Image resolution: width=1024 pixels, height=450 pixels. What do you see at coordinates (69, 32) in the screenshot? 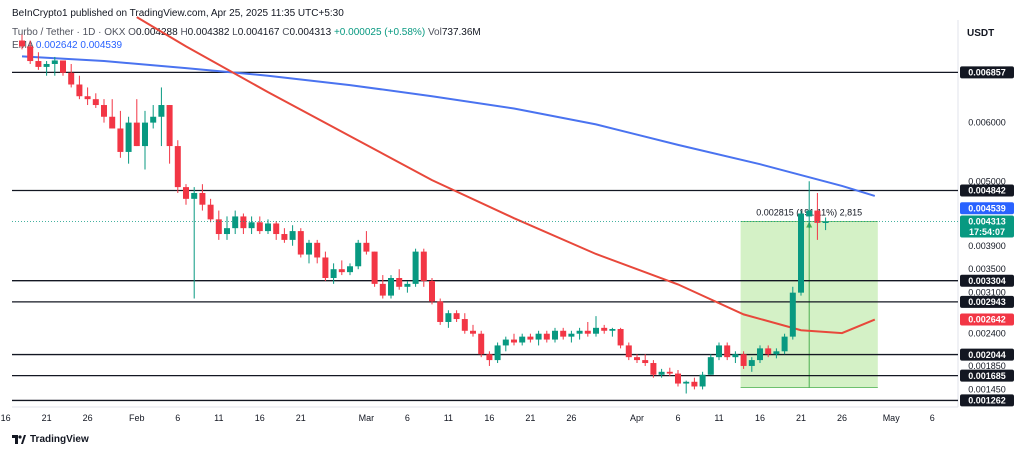
I see `symbol-name: Turbo / Tether · 1D · OKX` at bounding box center [69, 32].